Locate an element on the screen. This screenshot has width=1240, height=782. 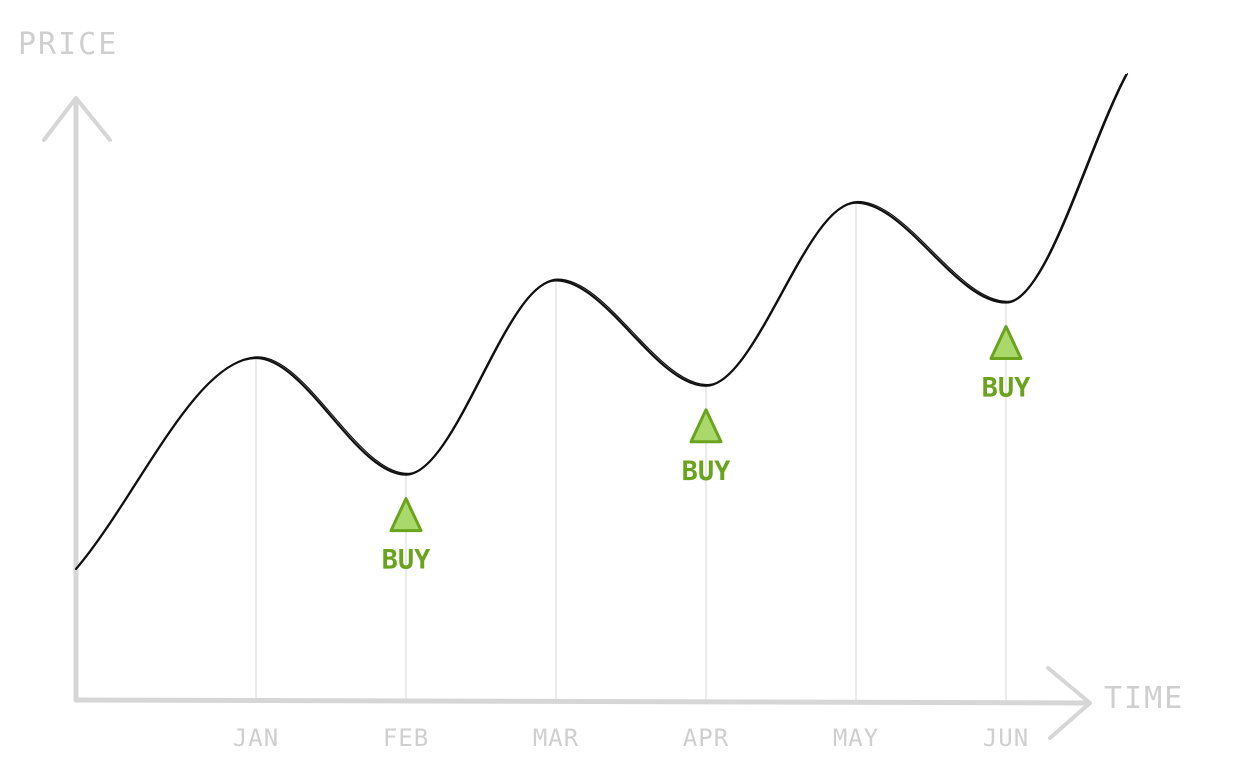
x-tick-label-mar: MAR is located at coordinates (556, 738).